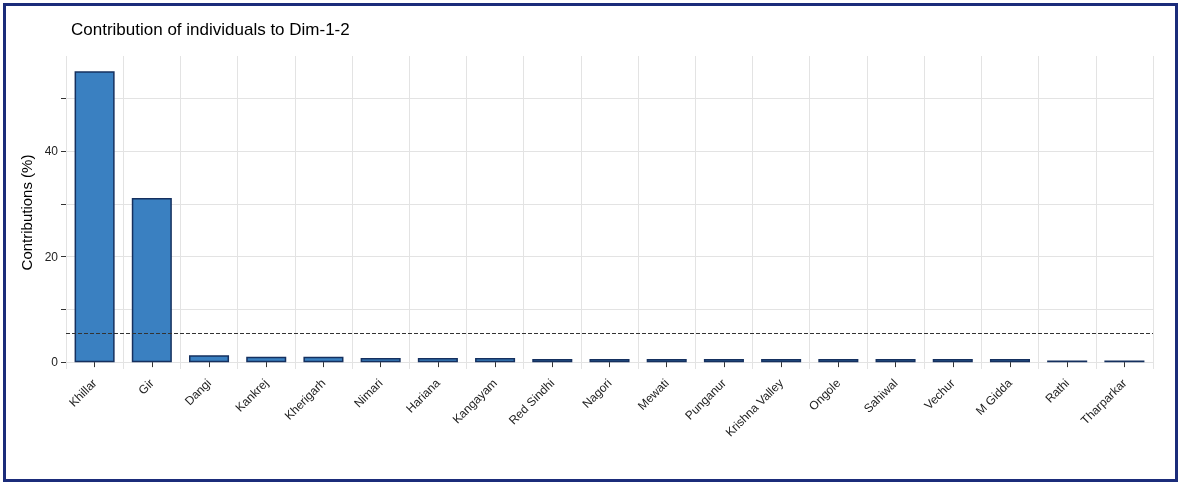  I want to click on y-tick-label: 40, so click(51, 151).